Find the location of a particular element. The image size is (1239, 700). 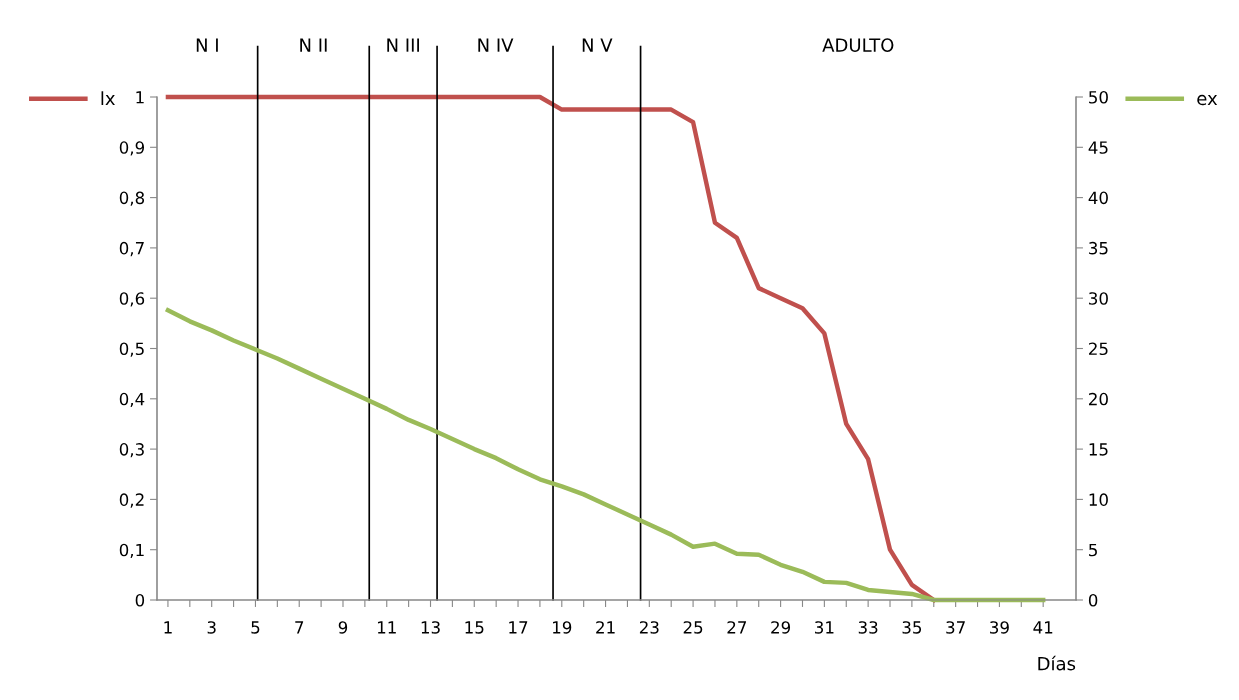

y-tick-label: 0,5 is located at coordinates (131, 349).